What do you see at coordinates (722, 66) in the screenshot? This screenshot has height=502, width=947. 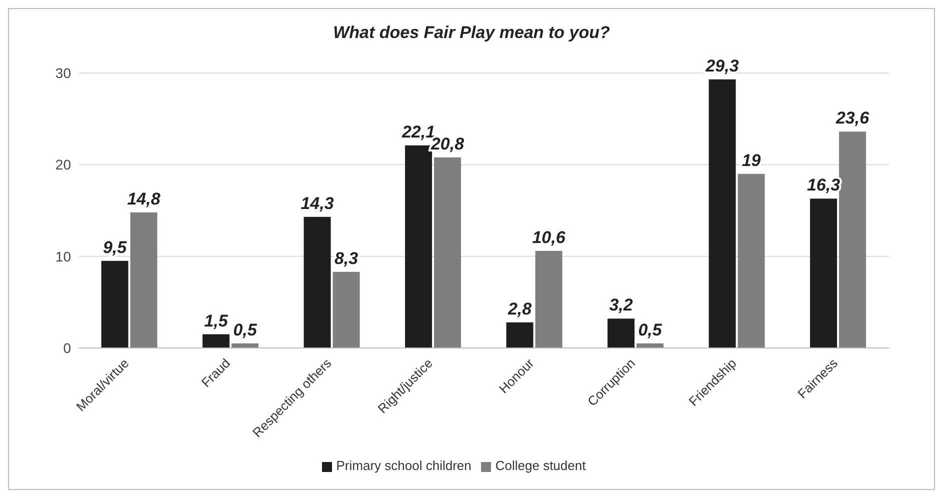 I see `data-label: 29,3` at bounding box center [722, 66].